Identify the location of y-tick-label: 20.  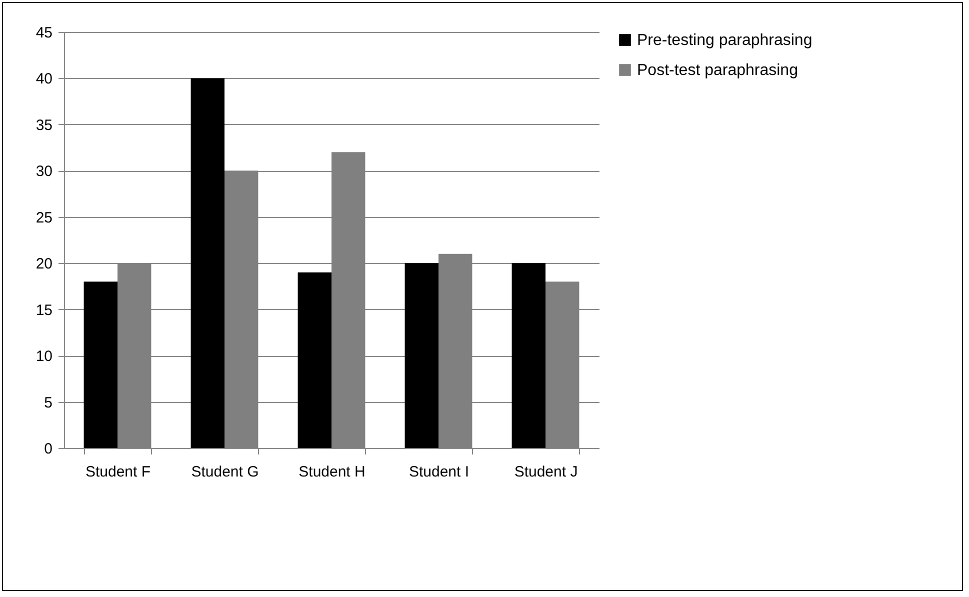
(44, 264).